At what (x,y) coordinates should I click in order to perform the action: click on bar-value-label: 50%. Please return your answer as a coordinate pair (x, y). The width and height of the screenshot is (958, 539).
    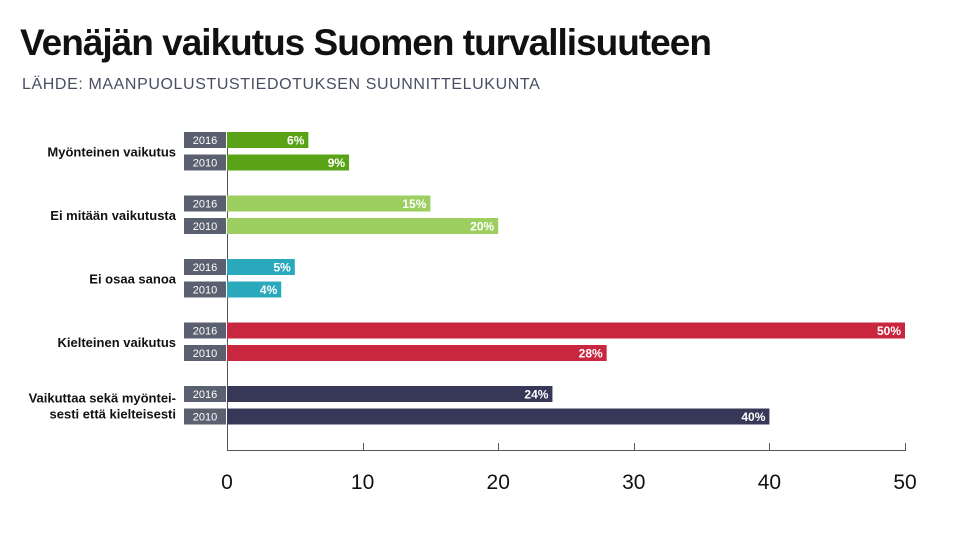
    Looking at the image, I should click on (889, 331).